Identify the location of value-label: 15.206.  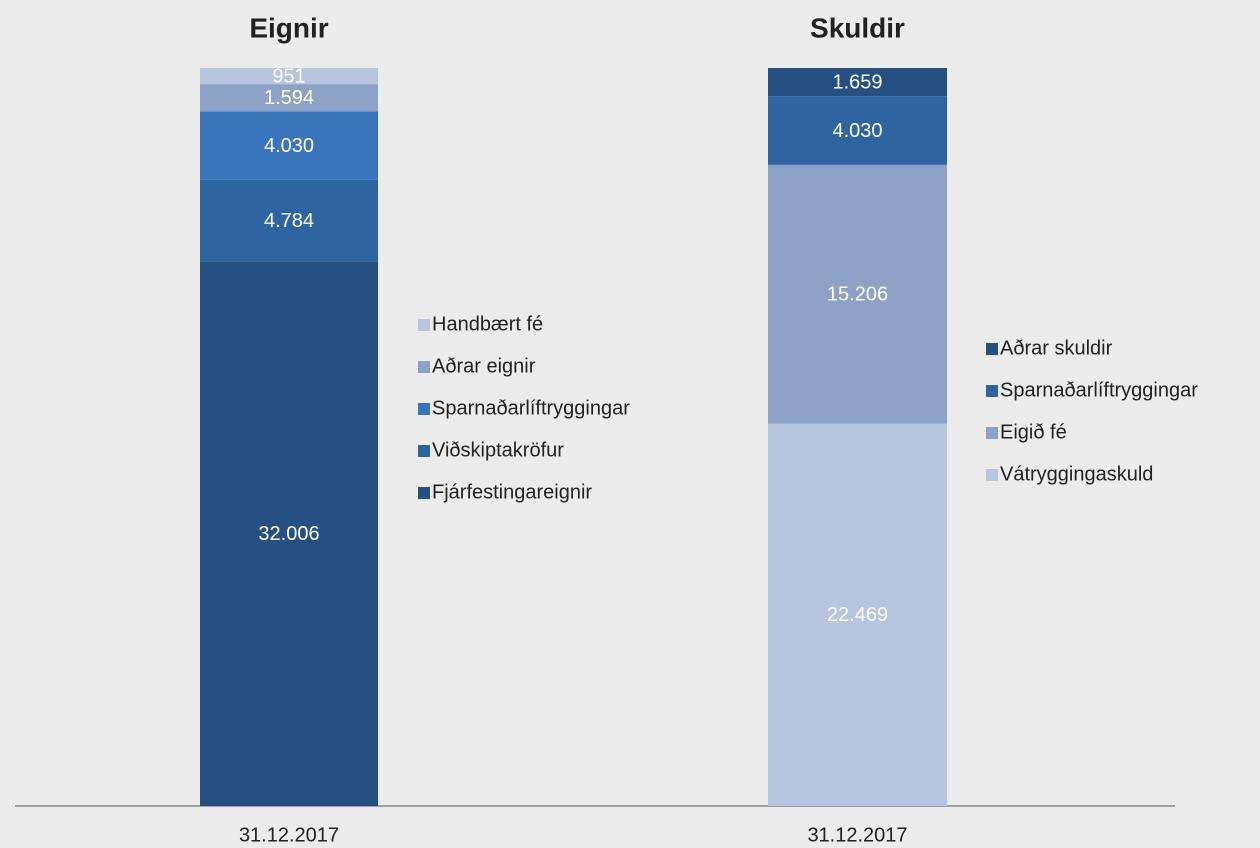
(857, 295).